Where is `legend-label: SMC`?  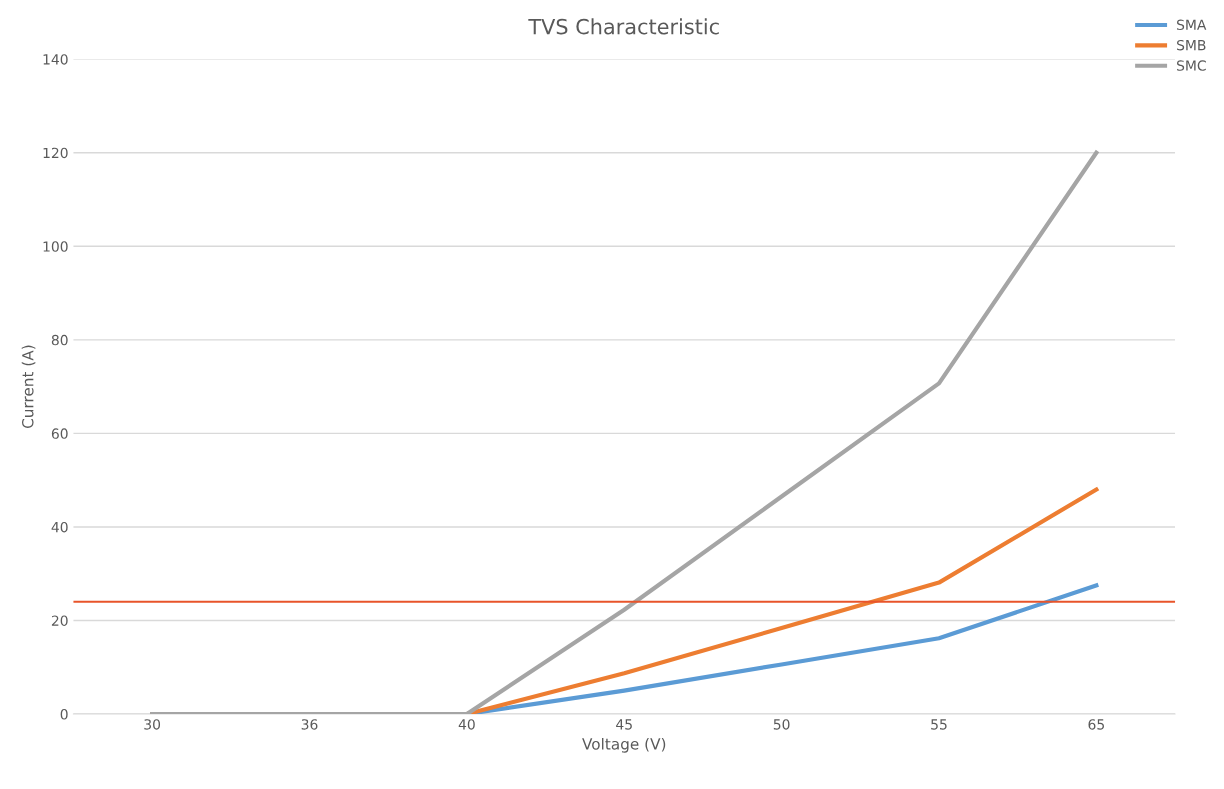 legend-label: SMC is located at coordinates (1191, 65).